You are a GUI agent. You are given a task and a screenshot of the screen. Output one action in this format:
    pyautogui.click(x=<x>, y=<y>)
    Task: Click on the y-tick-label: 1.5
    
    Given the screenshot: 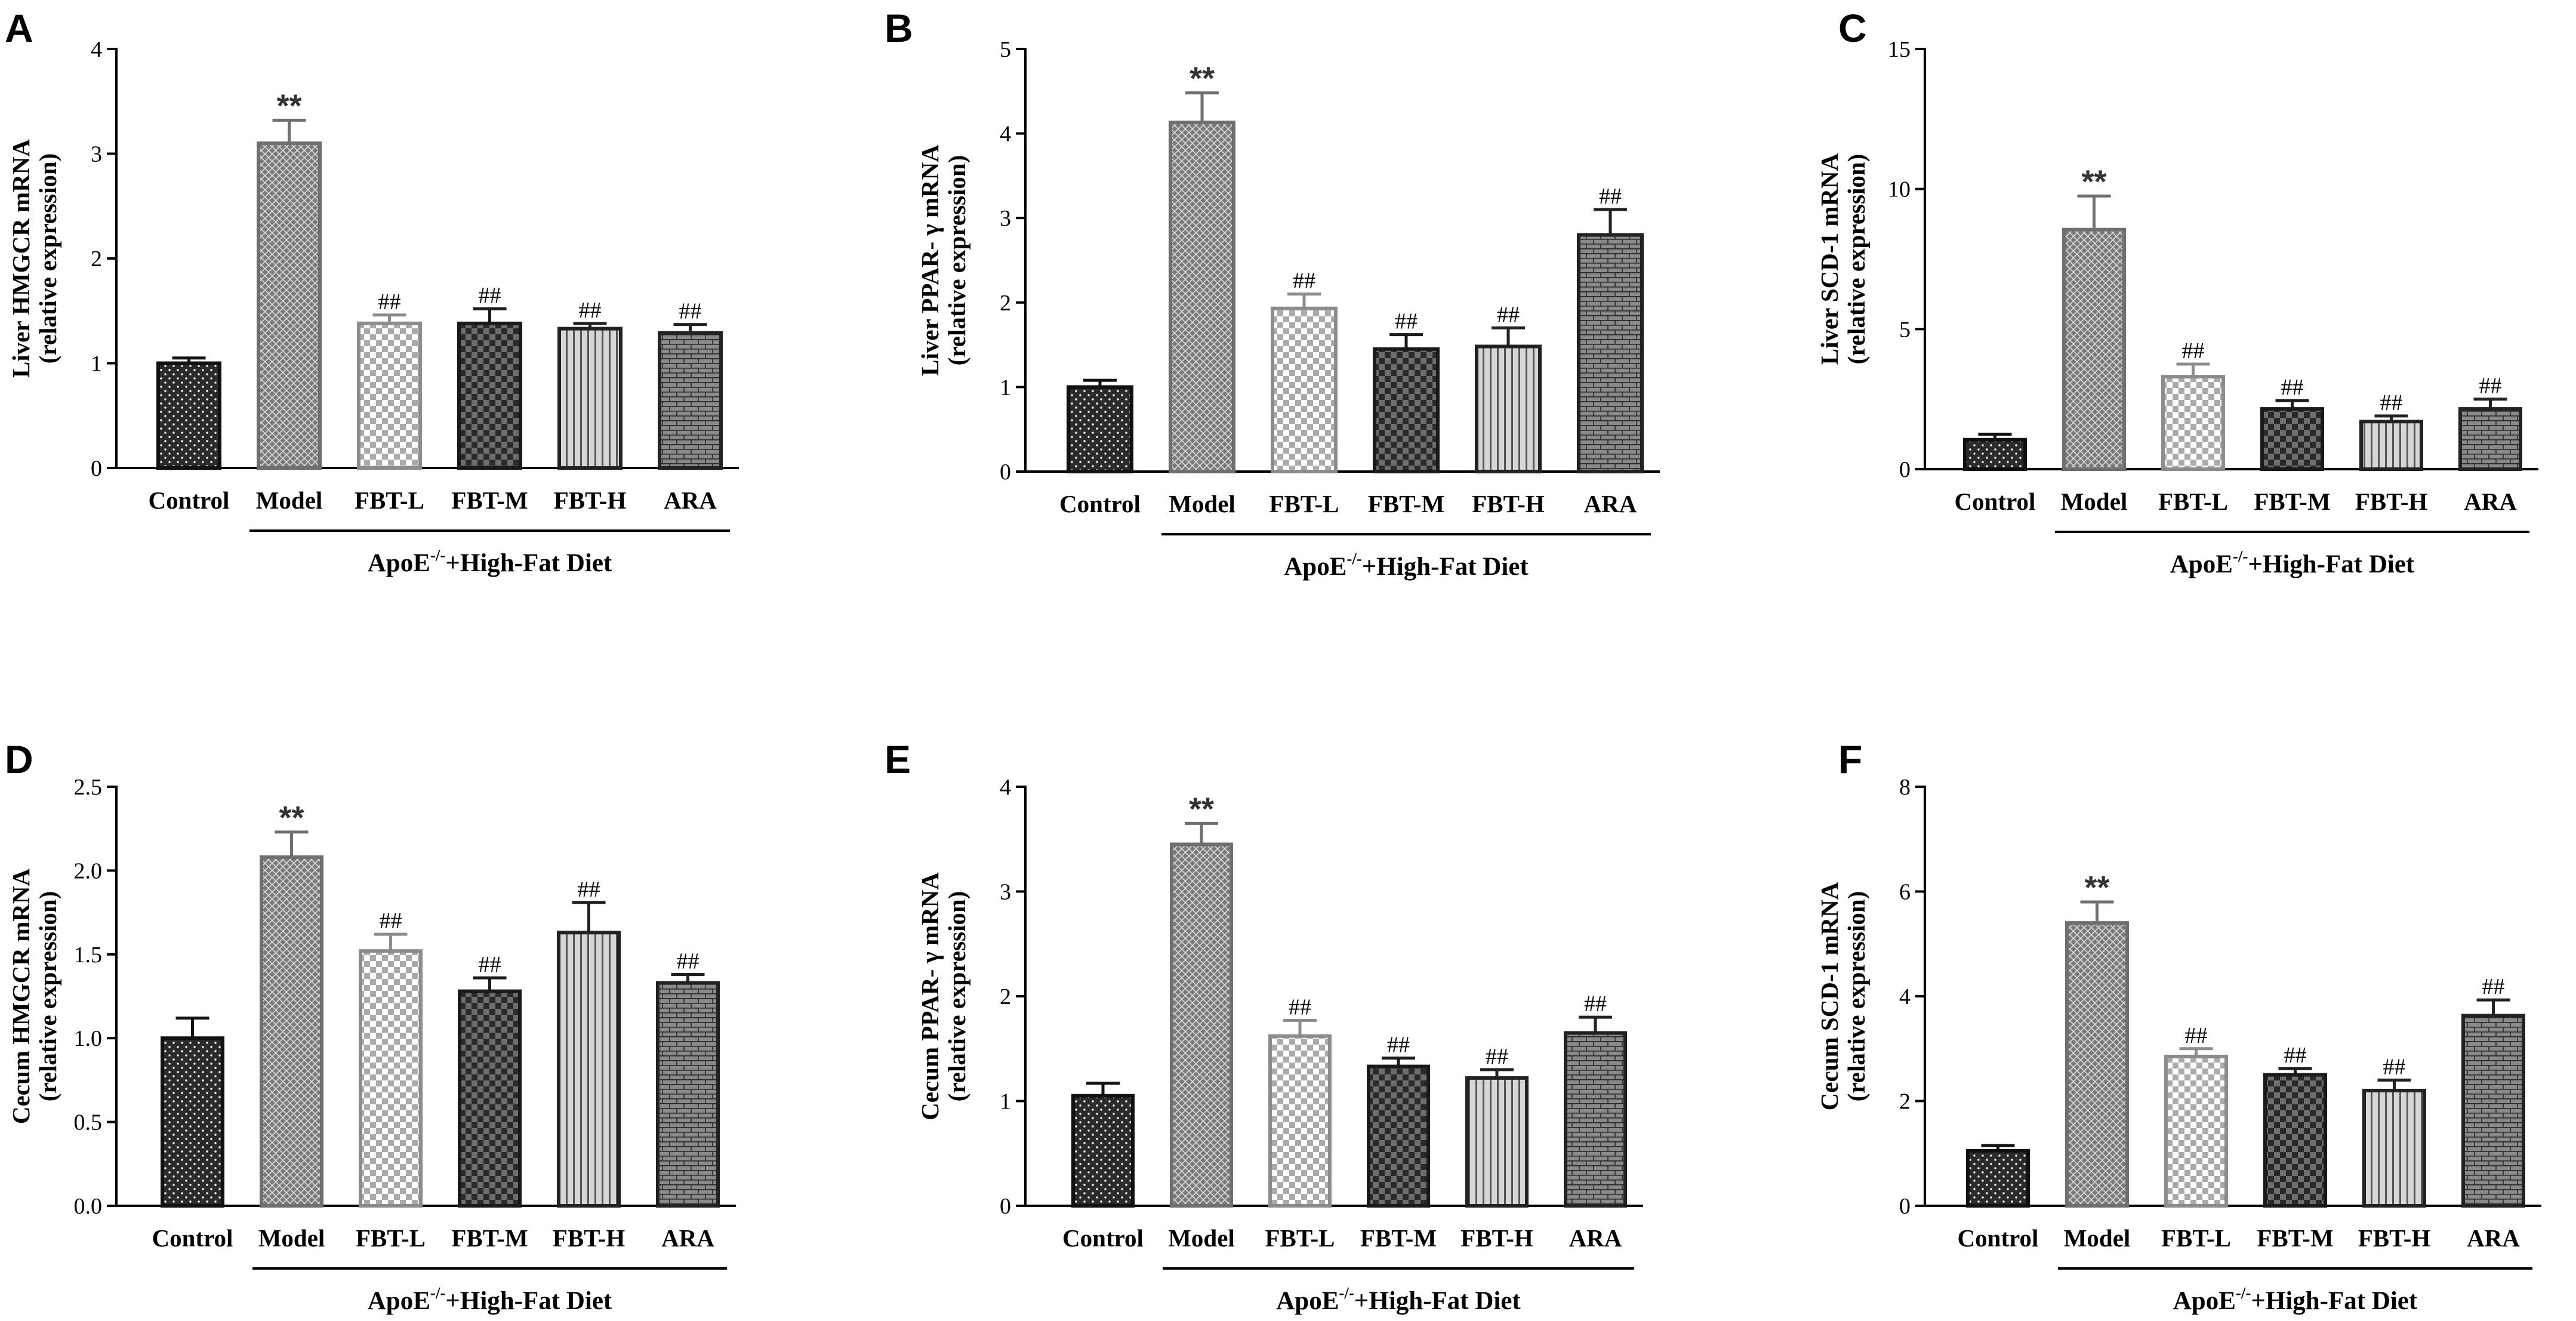 What is the action you would take?
    pyautogui.click(x=88, y=955)
    